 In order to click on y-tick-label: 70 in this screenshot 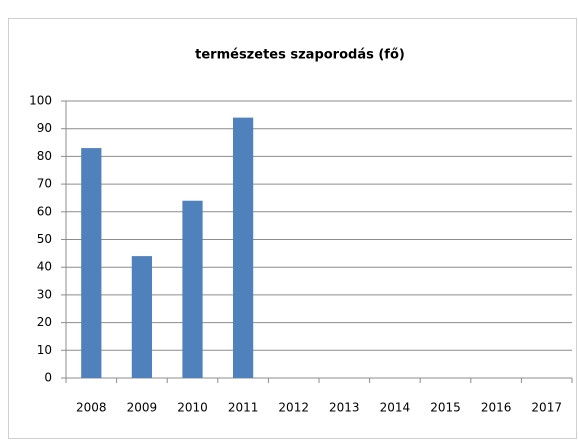, I will do `click(44, 184)`.